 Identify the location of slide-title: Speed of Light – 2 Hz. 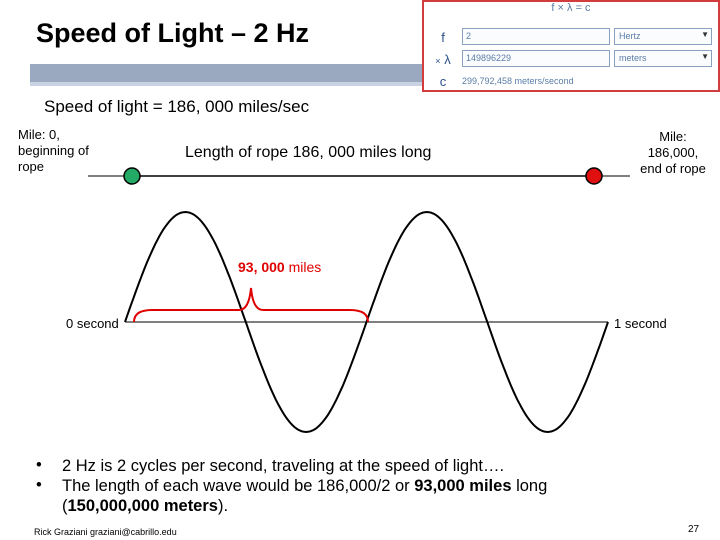
(173, 33).